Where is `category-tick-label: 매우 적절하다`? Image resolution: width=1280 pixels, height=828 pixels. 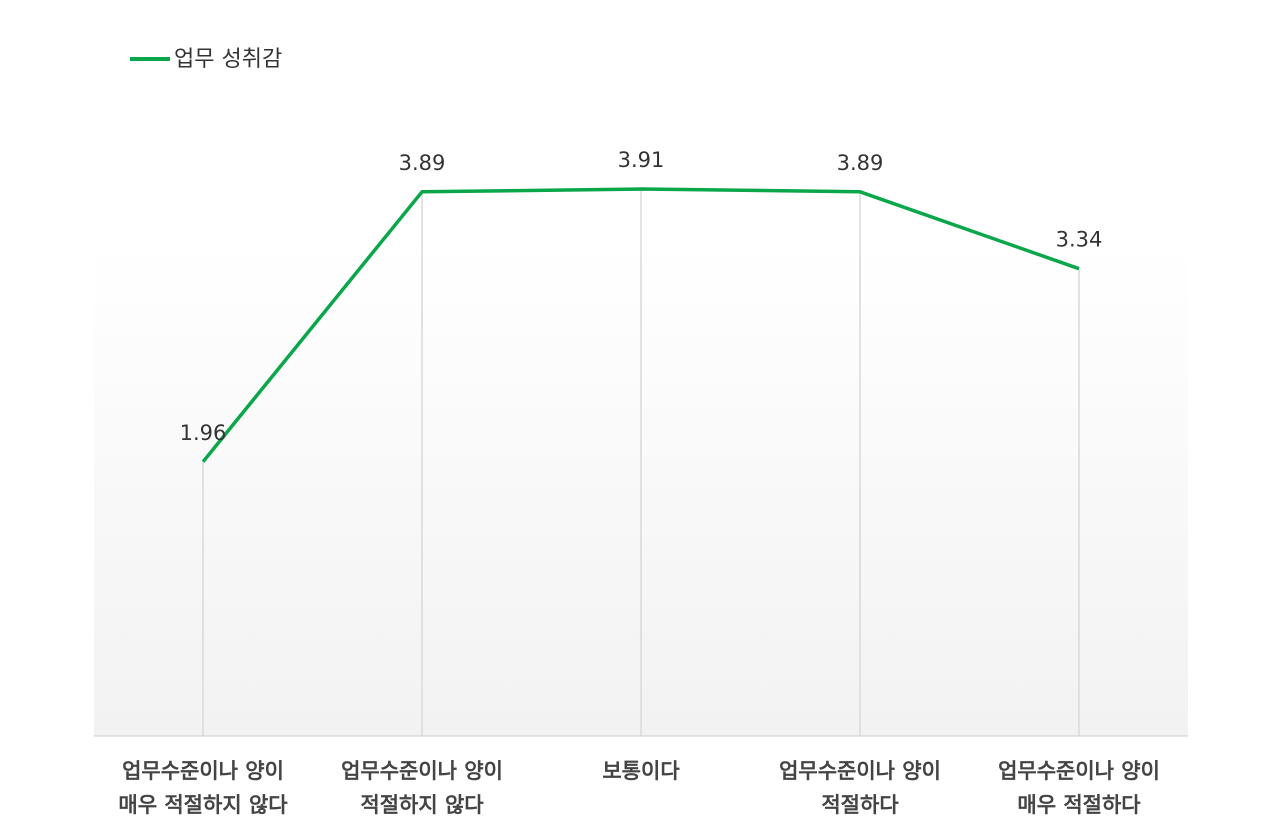 category-tick-label: 매우 적절하다 is located at coordinates (1079, 805).